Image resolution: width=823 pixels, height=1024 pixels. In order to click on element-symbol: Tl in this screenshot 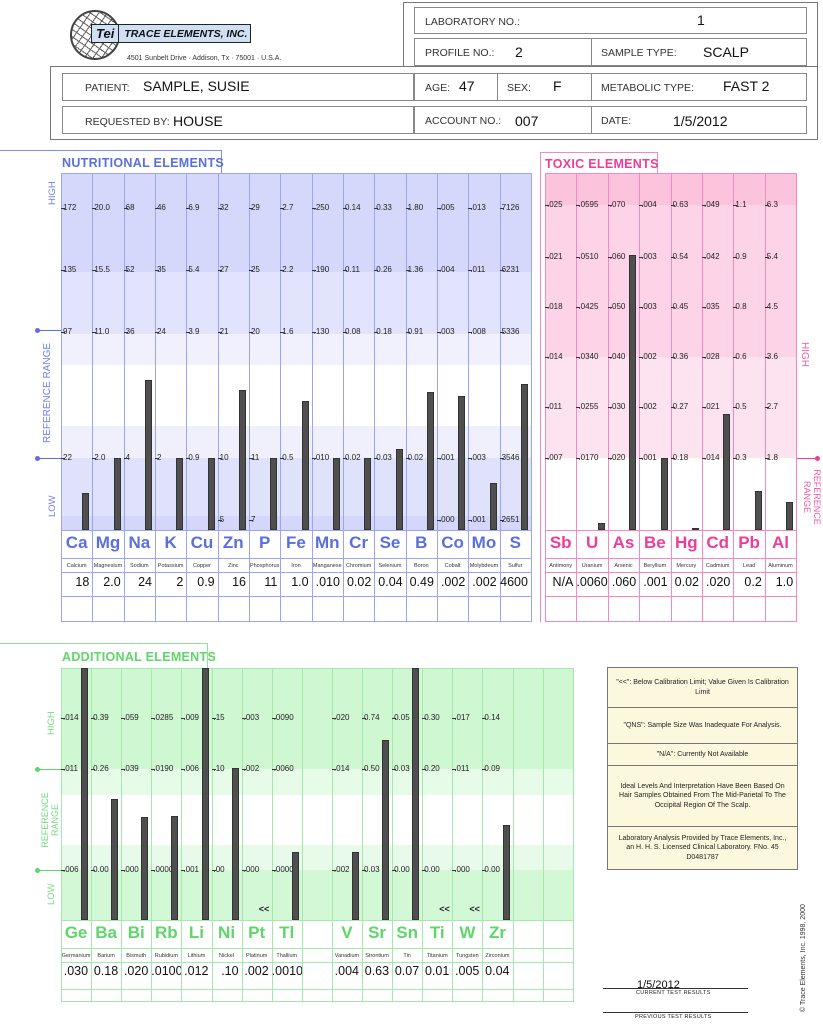, I will do `click(287, 932)`.